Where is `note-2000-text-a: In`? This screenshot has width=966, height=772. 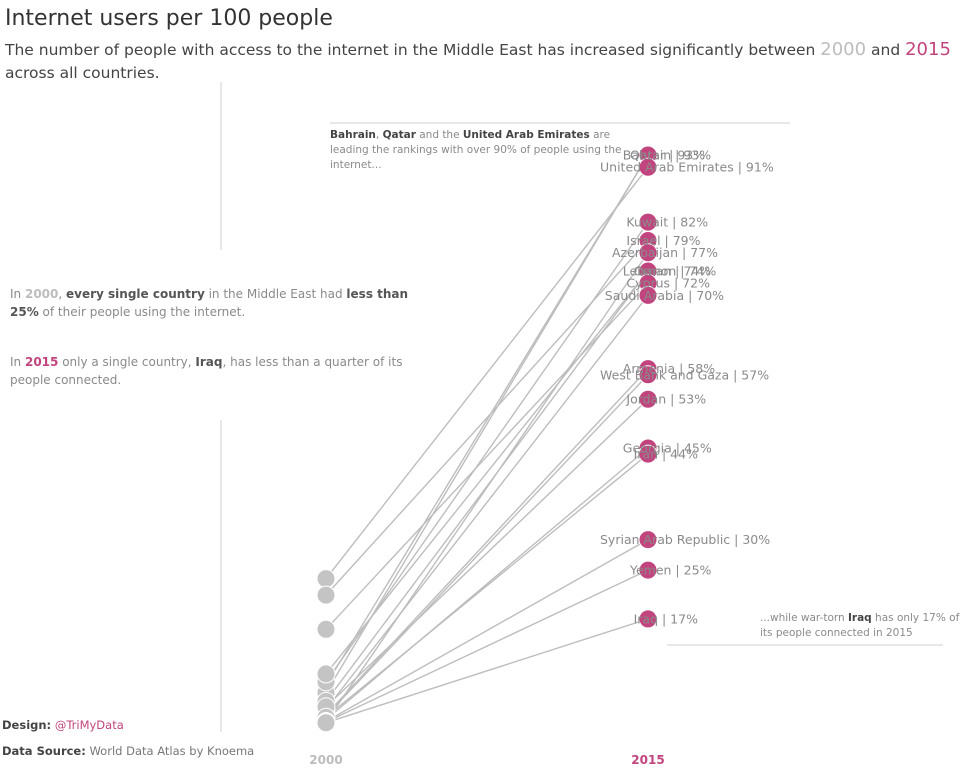
note-2000-text-a: In is located at coordinates (17, 294).